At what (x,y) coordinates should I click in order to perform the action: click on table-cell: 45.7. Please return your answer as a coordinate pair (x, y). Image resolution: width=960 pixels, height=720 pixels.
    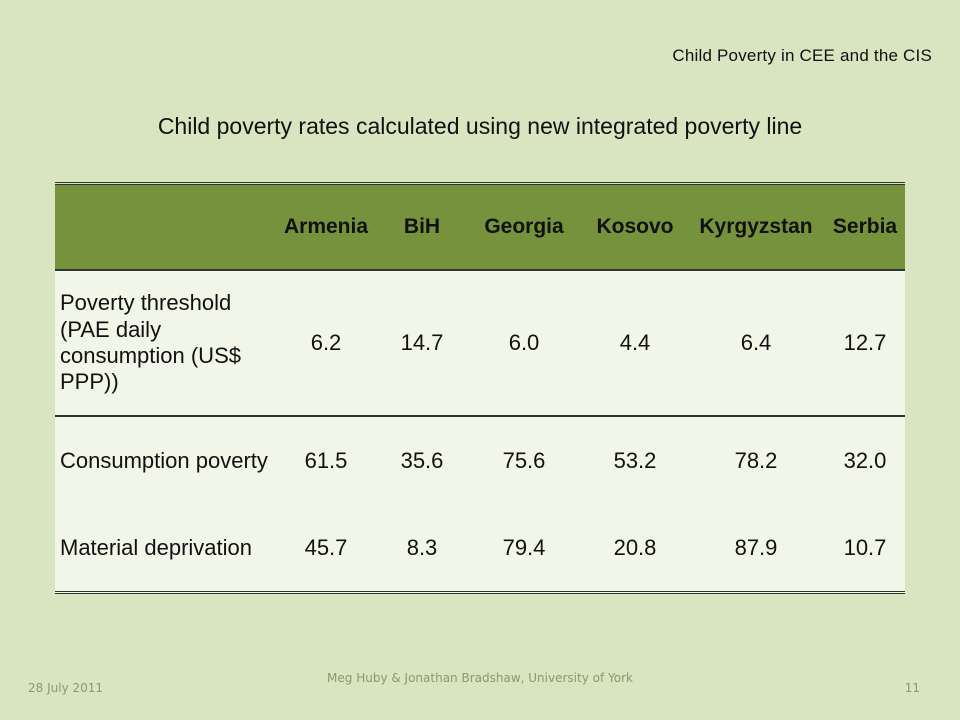
    Looking at the image, I should click on (326, 549).